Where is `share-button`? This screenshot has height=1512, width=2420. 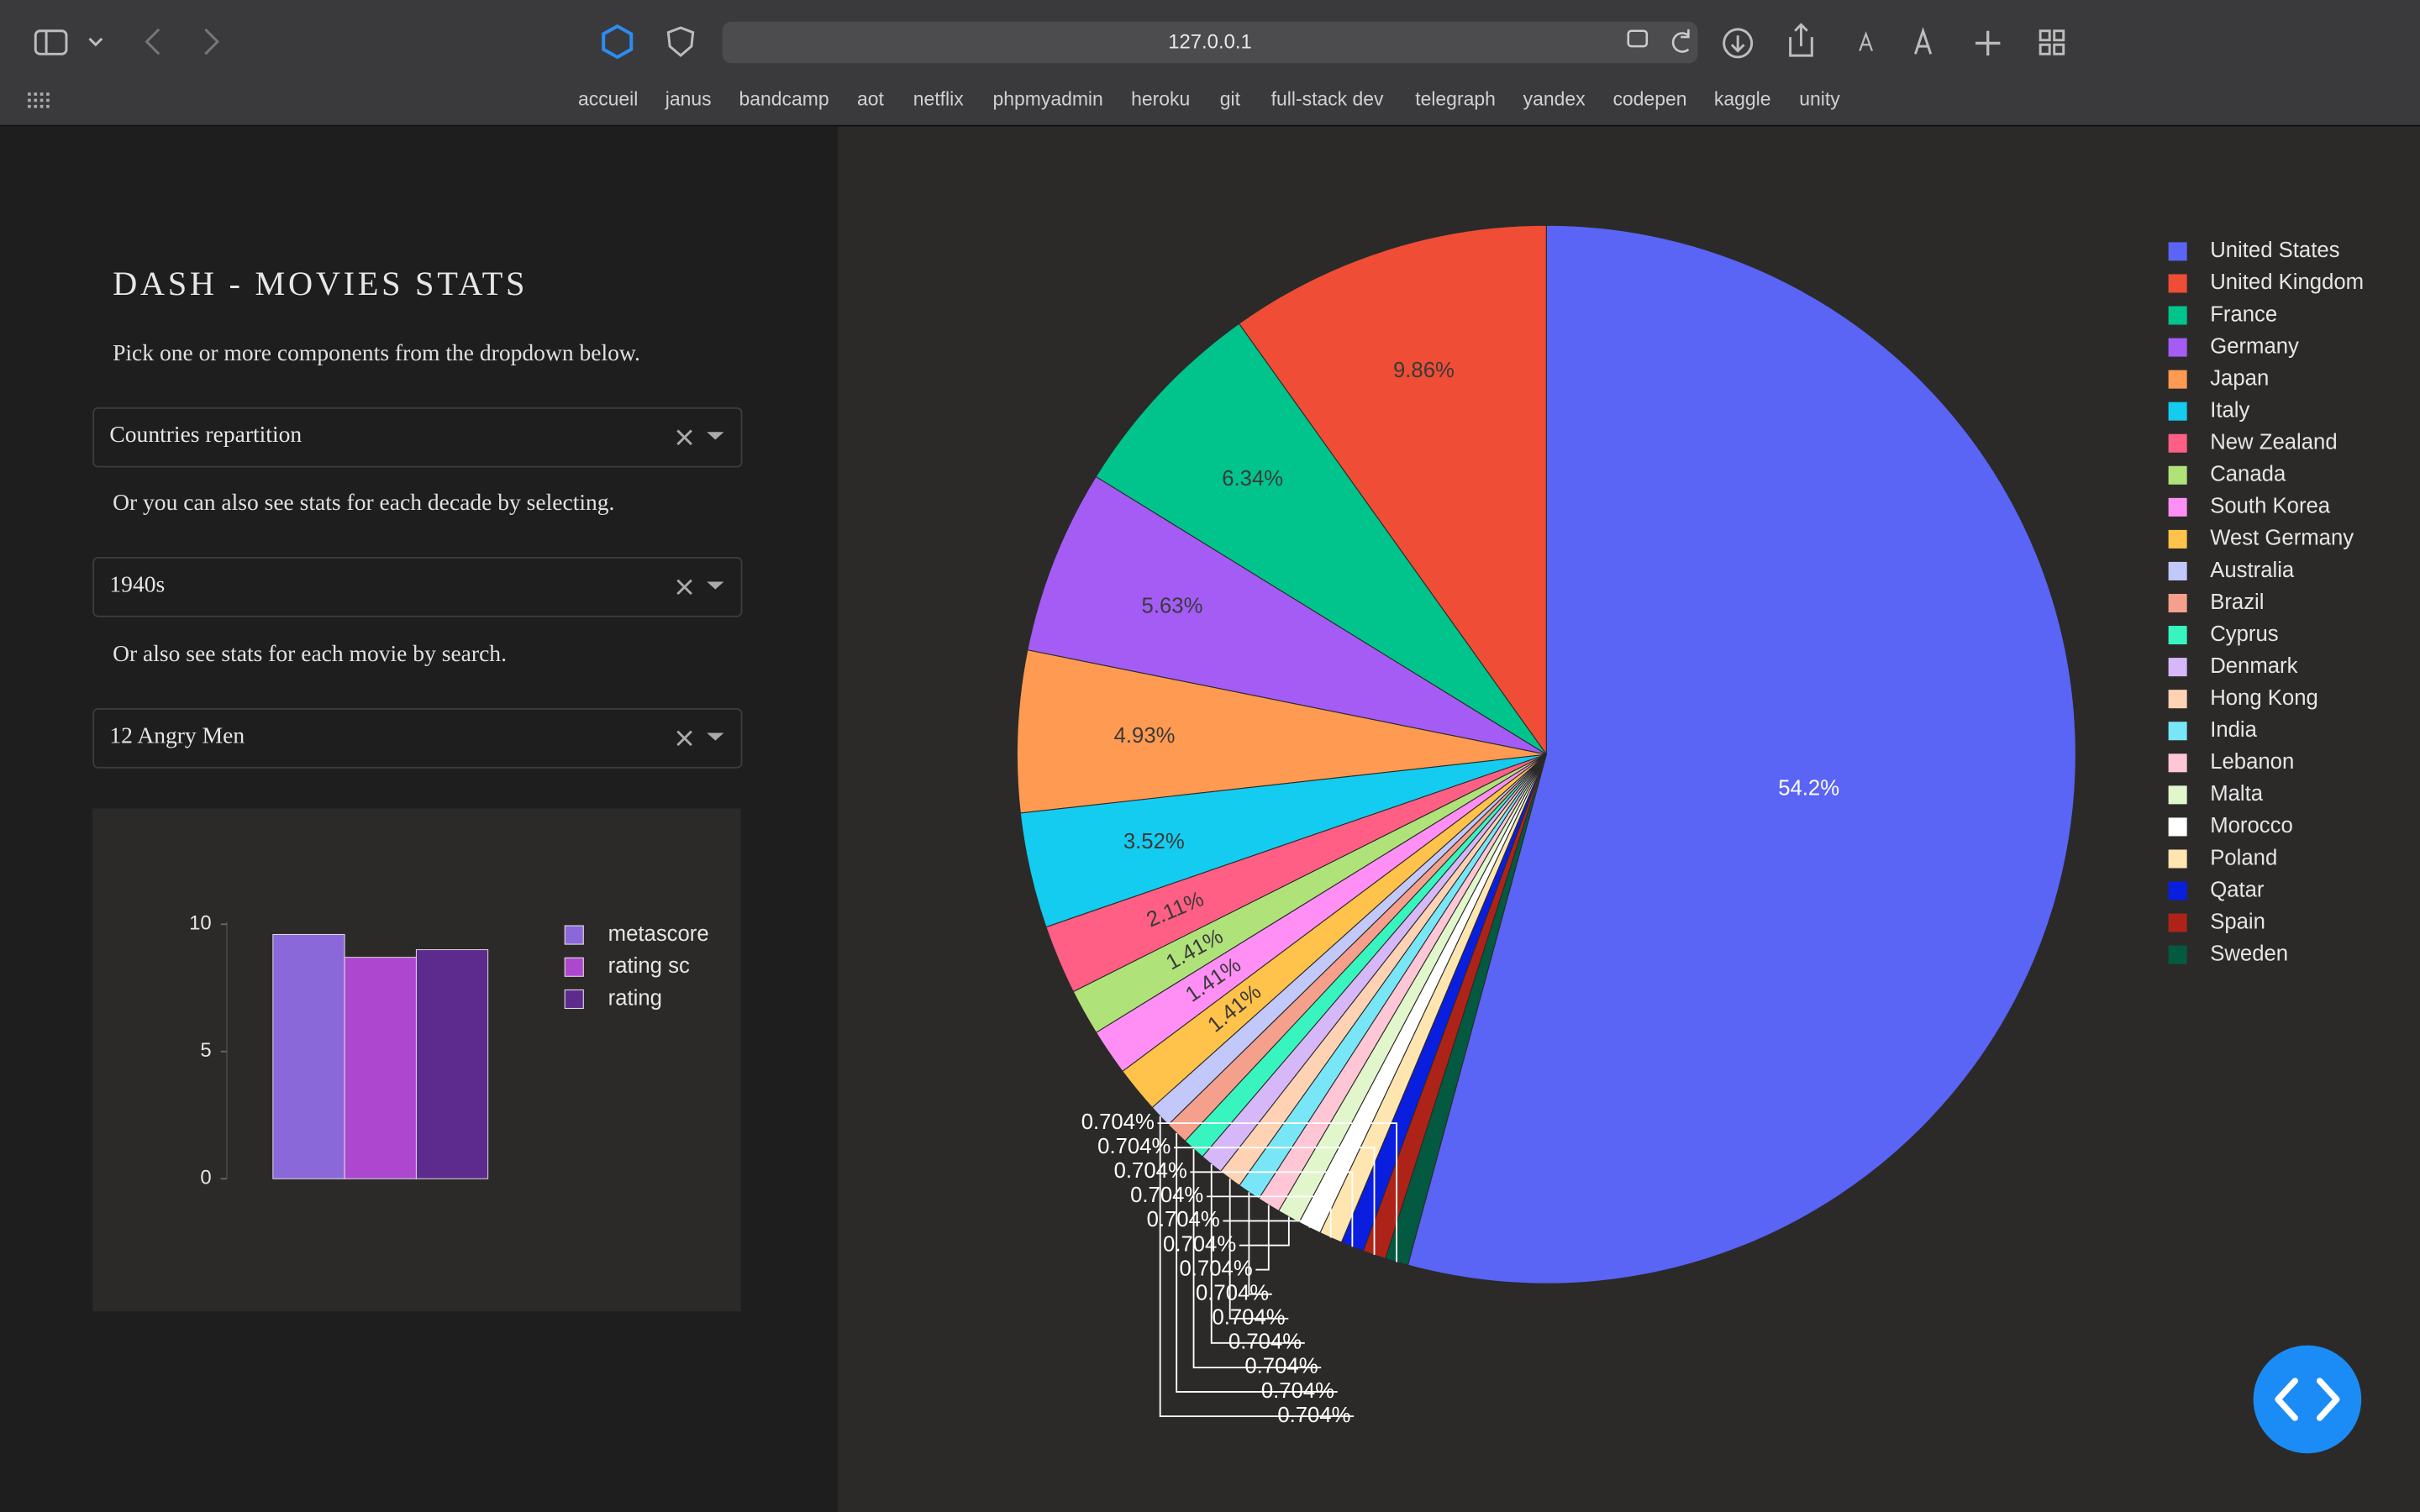 share-button is located at coordinates (1801, 40).